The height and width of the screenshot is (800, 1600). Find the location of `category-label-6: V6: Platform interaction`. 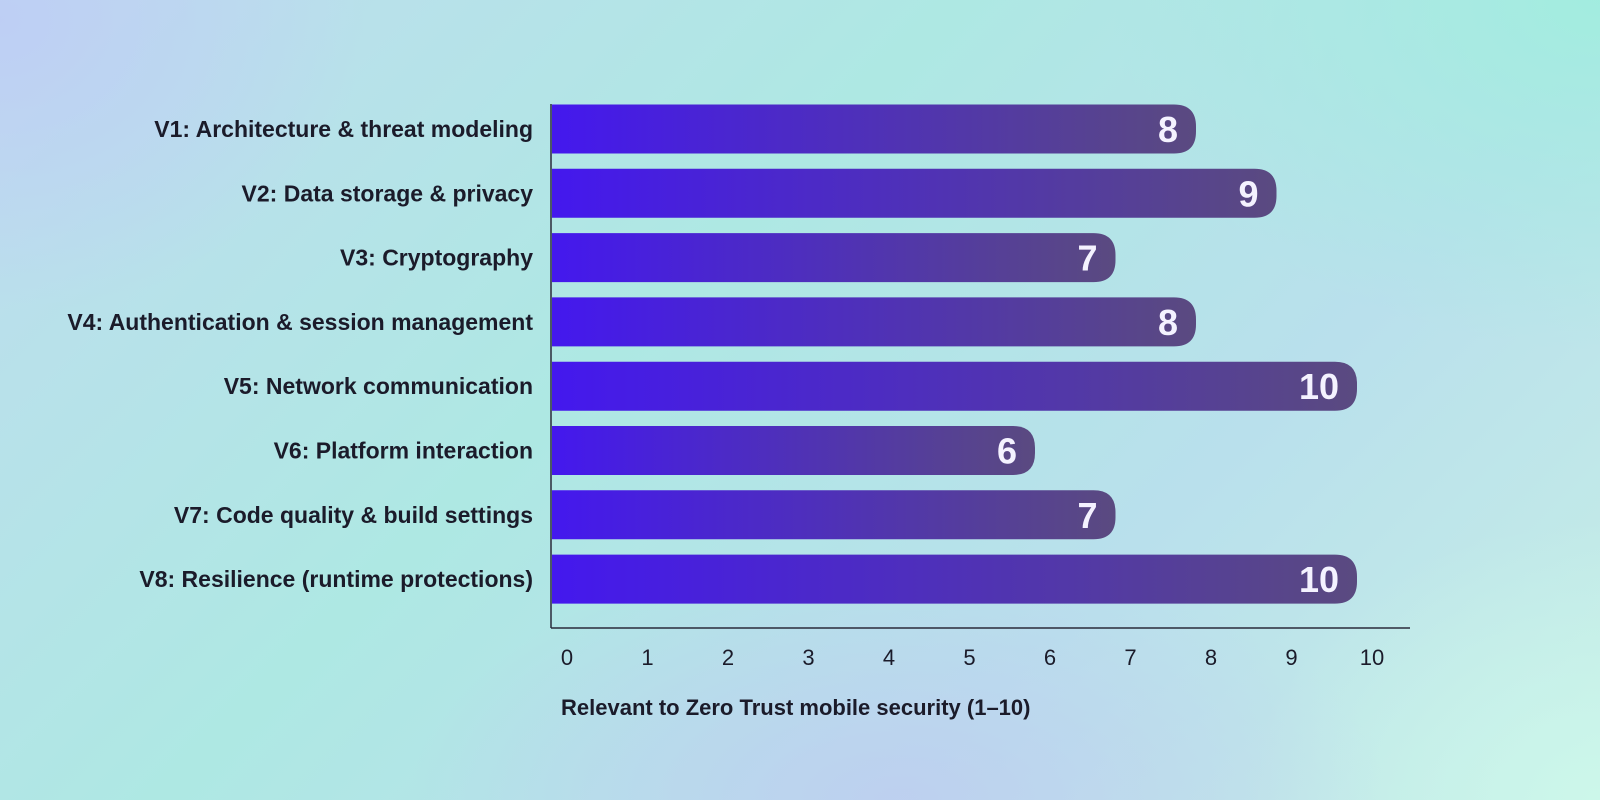

category-label-6: V6: Platform interaction is located at coordinates (403, 451).